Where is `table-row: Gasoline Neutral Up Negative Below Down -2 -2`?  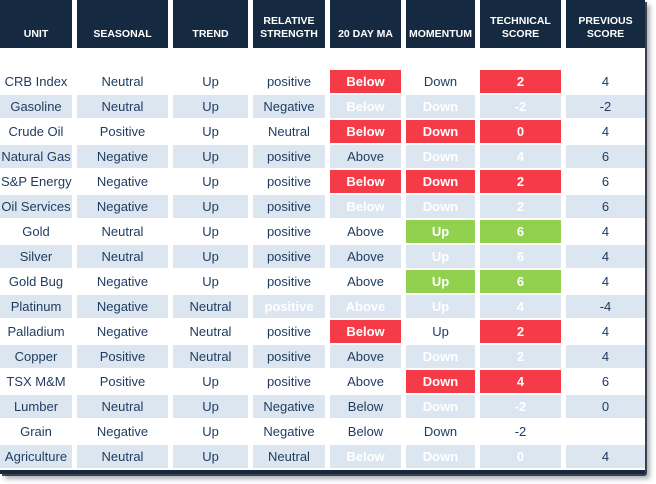 table-row: Gasoline Neutral Up Negative Below Down -2 -2 is located at coordinates (322, 107).